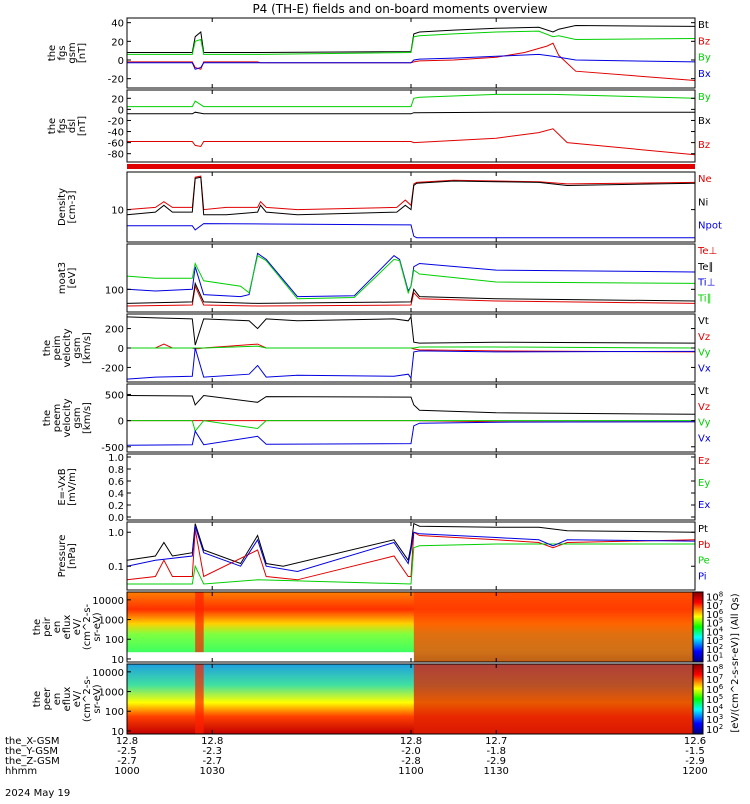  What do you see at coordinates (705, 179) in the screenshot?
I see `legend-Ne: Ne` at bounding box center [705, 179].